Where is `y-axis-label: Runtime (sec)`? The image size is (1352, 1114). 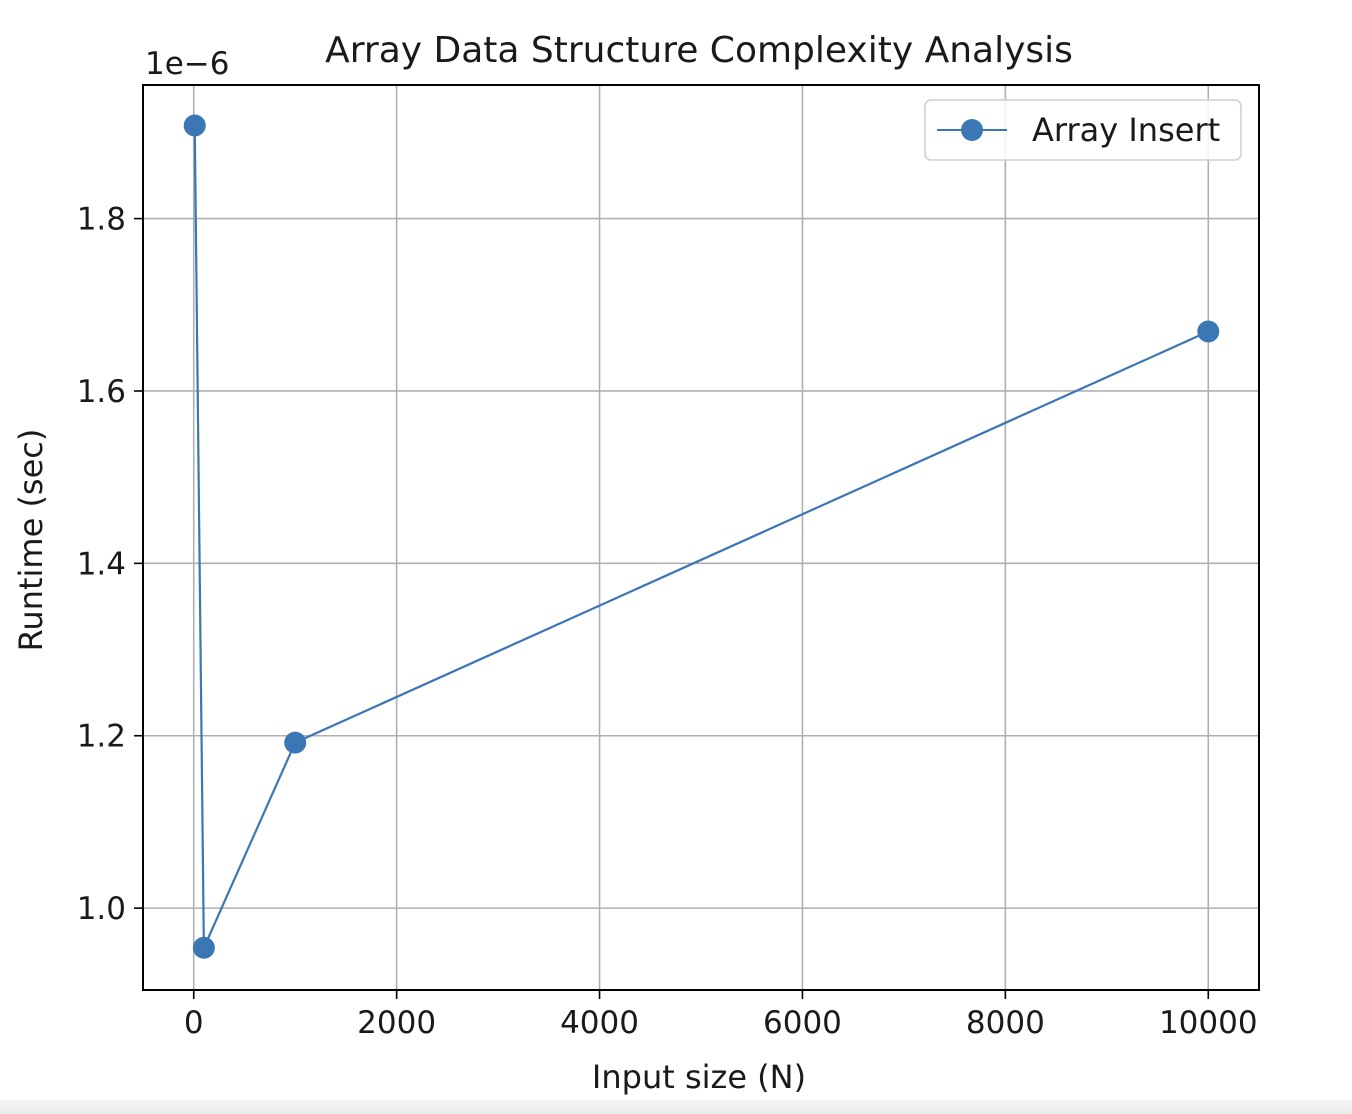 y-axis-label: Runtime (sec) is located at coordinates (31, 540).